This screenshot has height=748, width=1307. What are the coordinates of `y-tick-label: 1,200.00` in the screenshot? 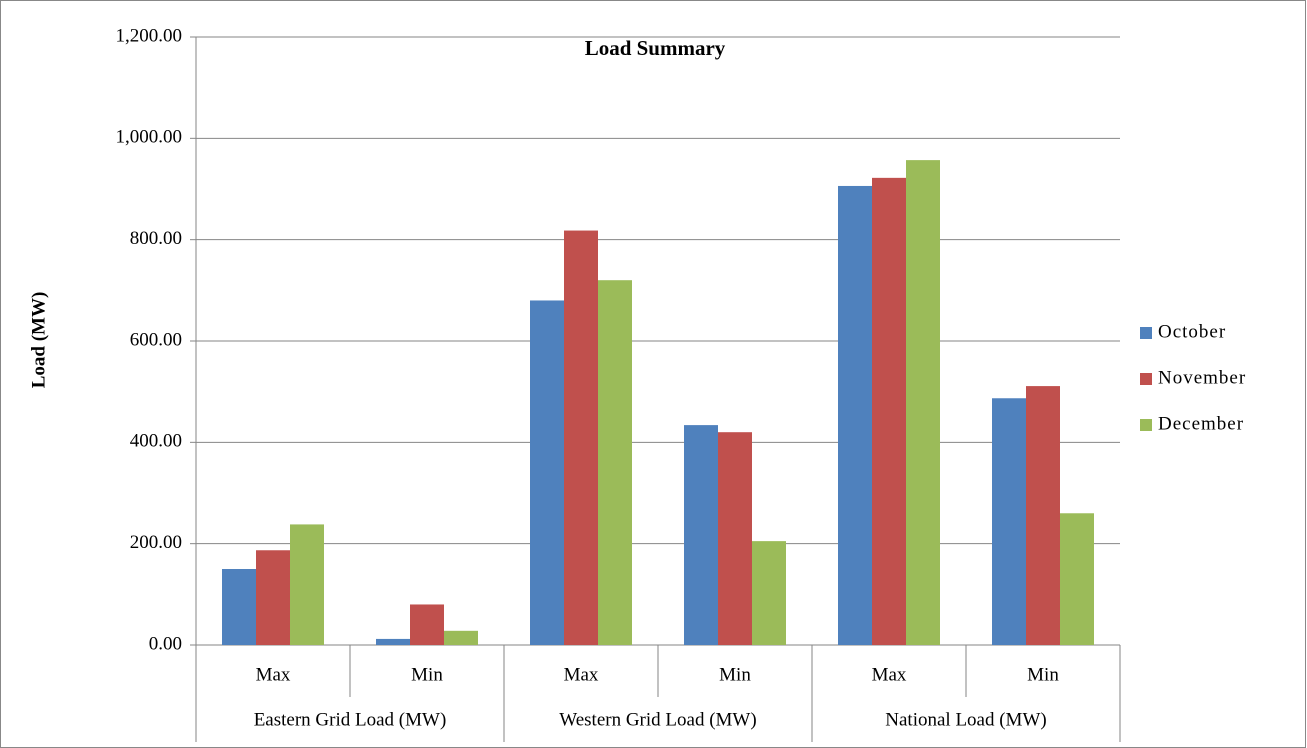 It's located at (149, 35).